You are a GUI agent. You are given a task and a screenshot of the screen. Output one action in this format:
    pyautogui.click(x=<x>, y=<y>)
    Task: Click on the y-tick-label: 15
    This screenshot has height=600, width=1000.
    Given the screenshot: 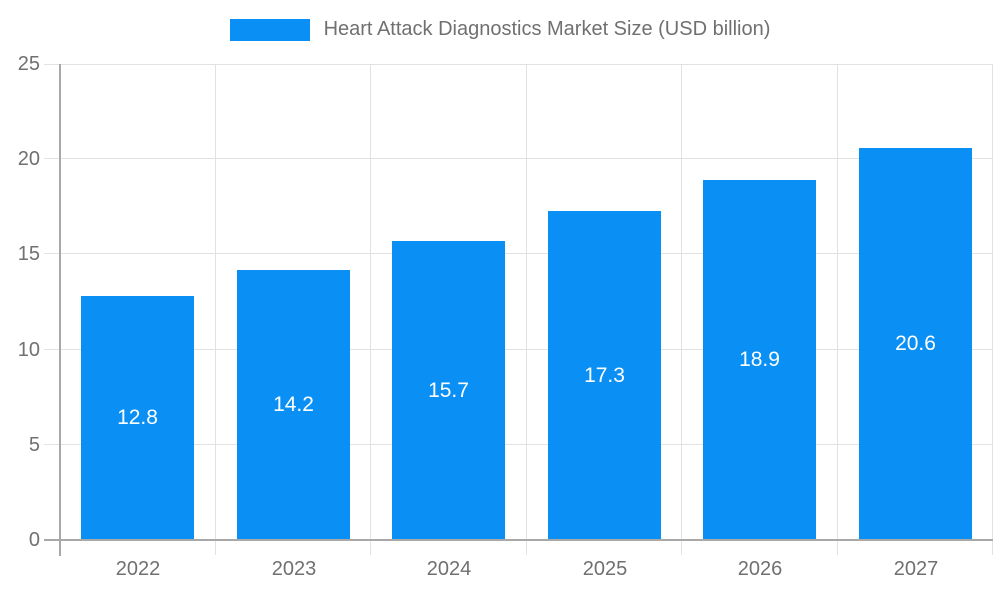 What is the action you would take?
    pyautogui.click(x=28, y=254)
    